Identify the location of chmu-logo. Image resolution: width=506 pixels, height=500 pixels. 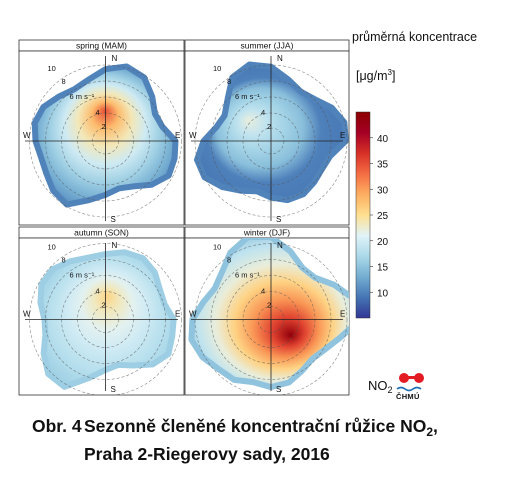
(410, 382).